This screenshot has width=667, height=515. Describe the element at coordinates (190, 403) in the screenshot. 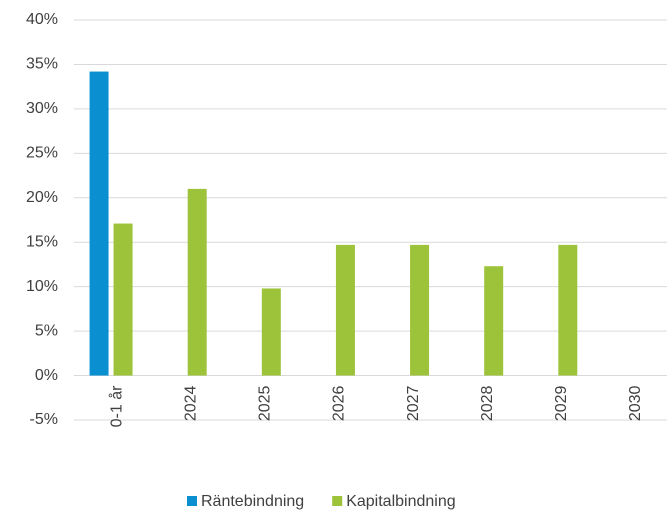

I see `x-tick-label: 2024` at that location.